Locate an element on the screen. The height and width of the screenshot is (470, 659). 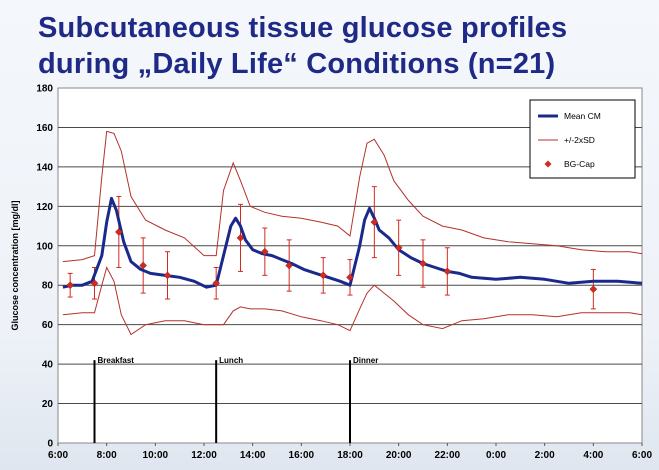
meal-marker-label: Lunch is located at coordinates (231, 360).